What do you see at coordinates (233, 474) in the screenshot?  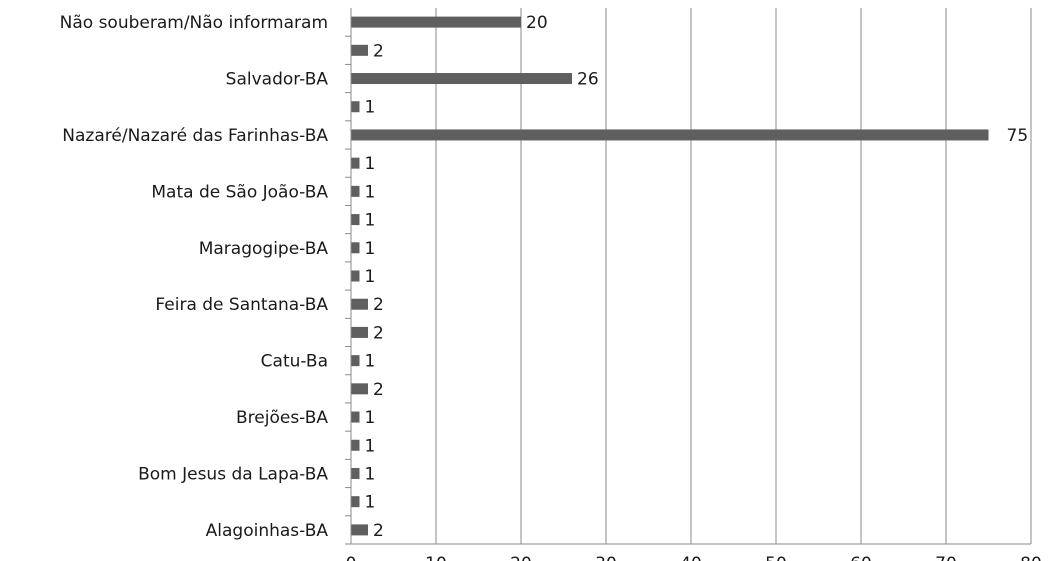 I see `category-label: Bom Jesus da Lapa-BA` at bounding box center [233, 474].